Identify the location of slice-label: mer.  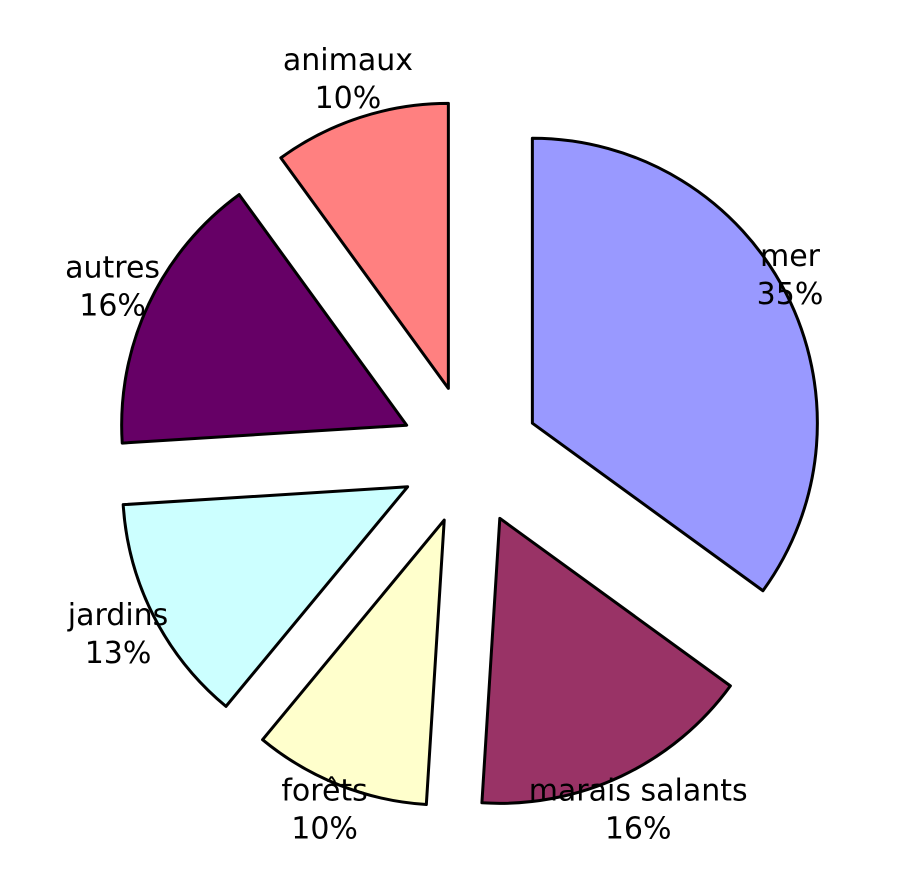
(790, 256).